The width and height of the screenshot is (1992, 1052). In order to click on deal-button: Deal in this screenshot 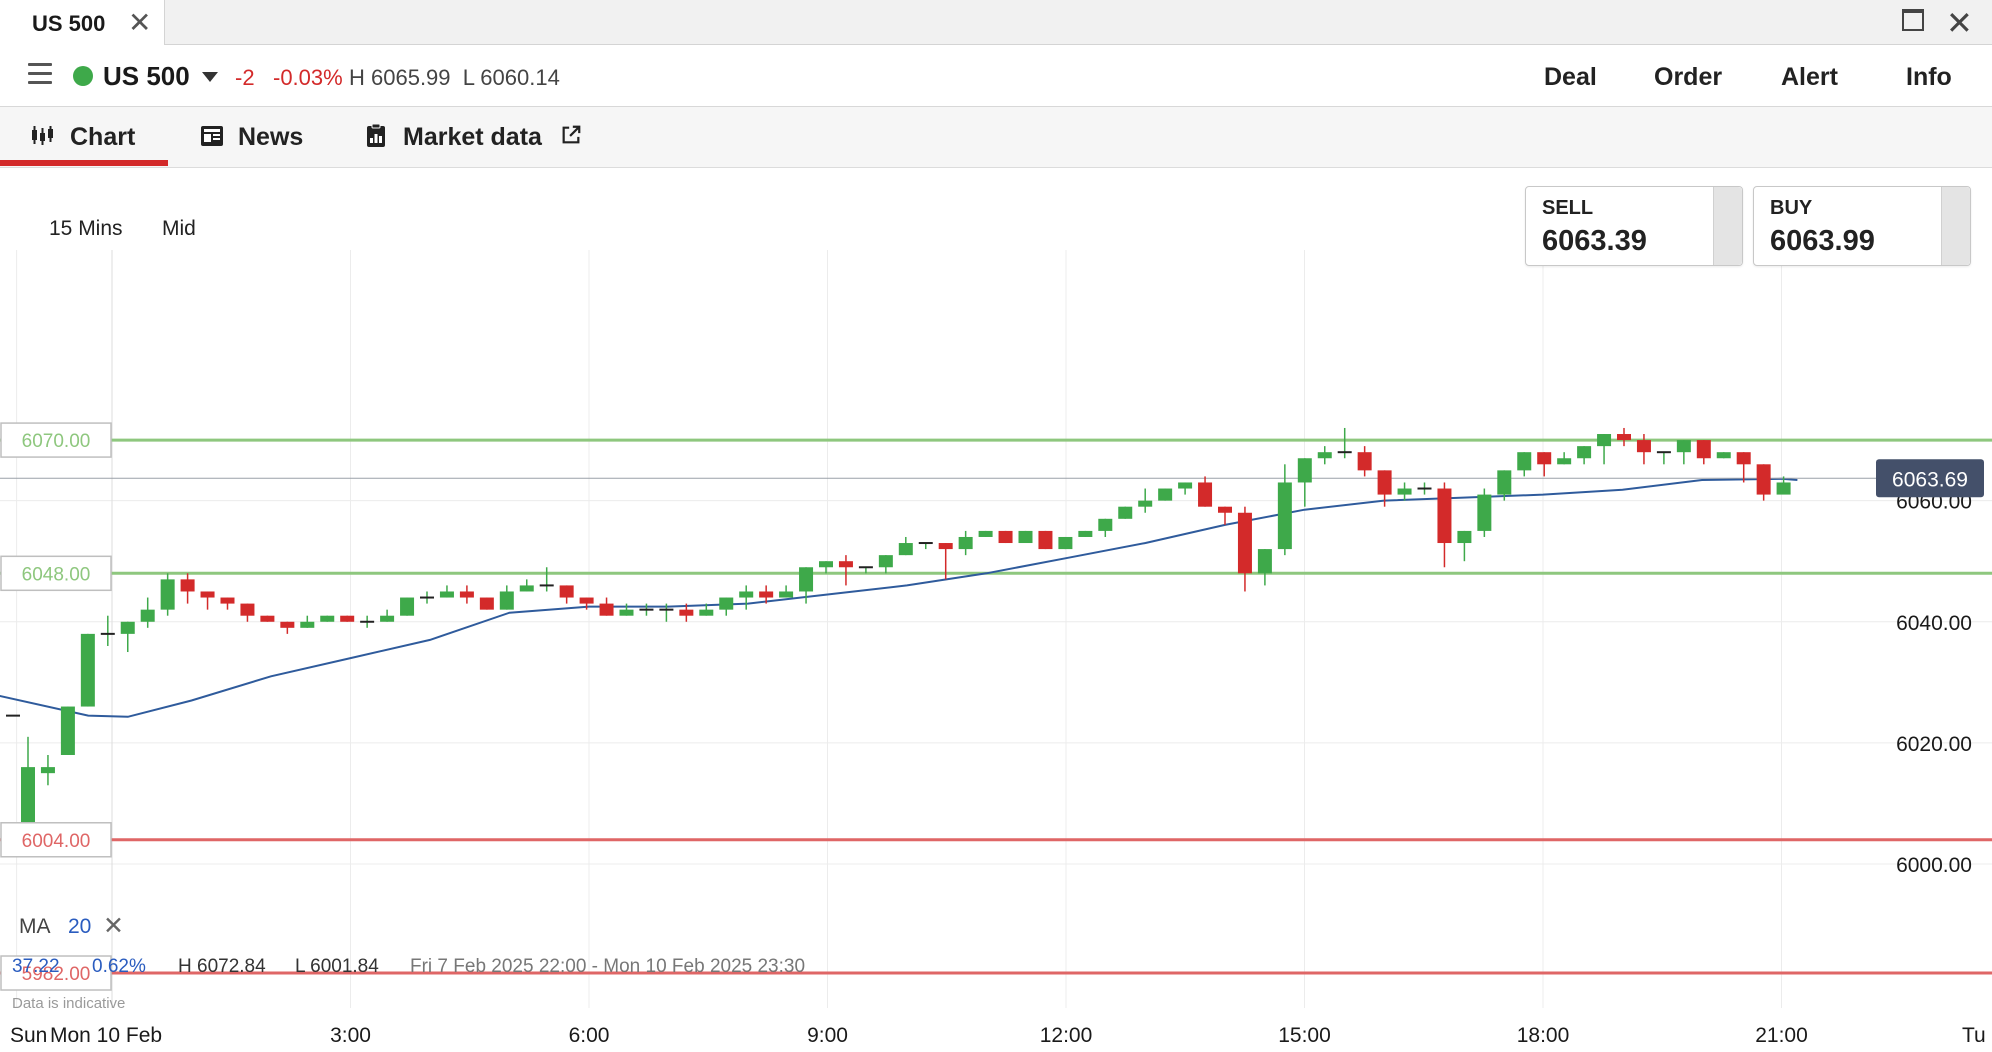, I will do `click(1570, 77)`.